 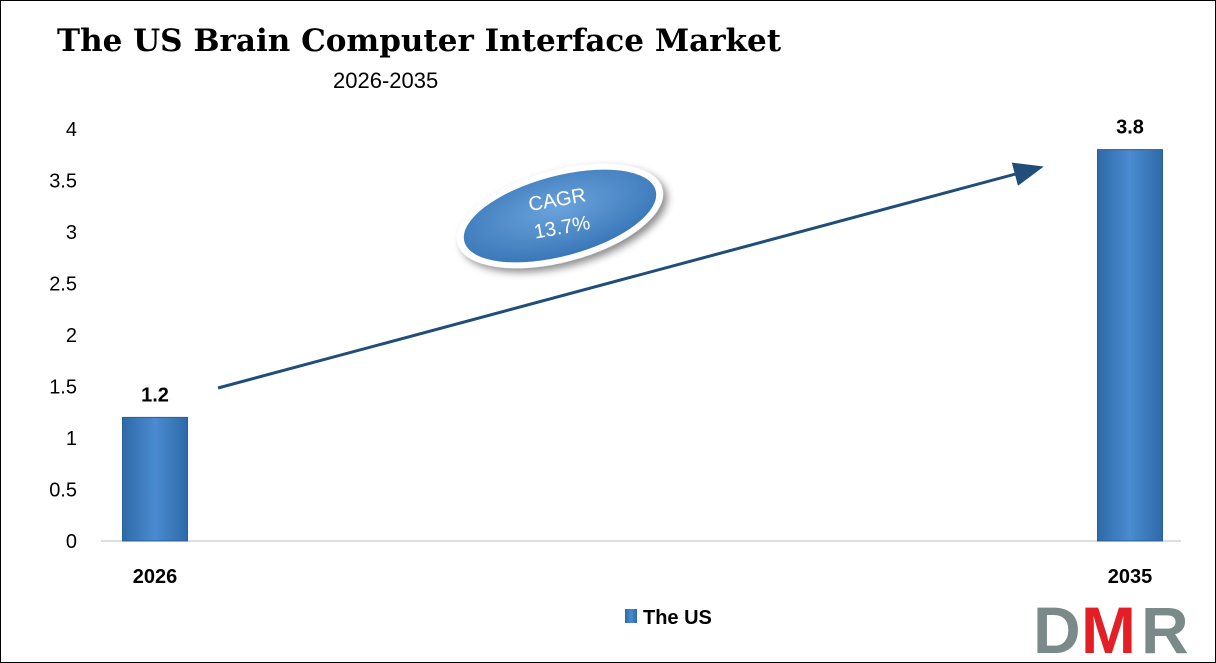 I want to click on cagr-badge, so click(x=560, y=216).